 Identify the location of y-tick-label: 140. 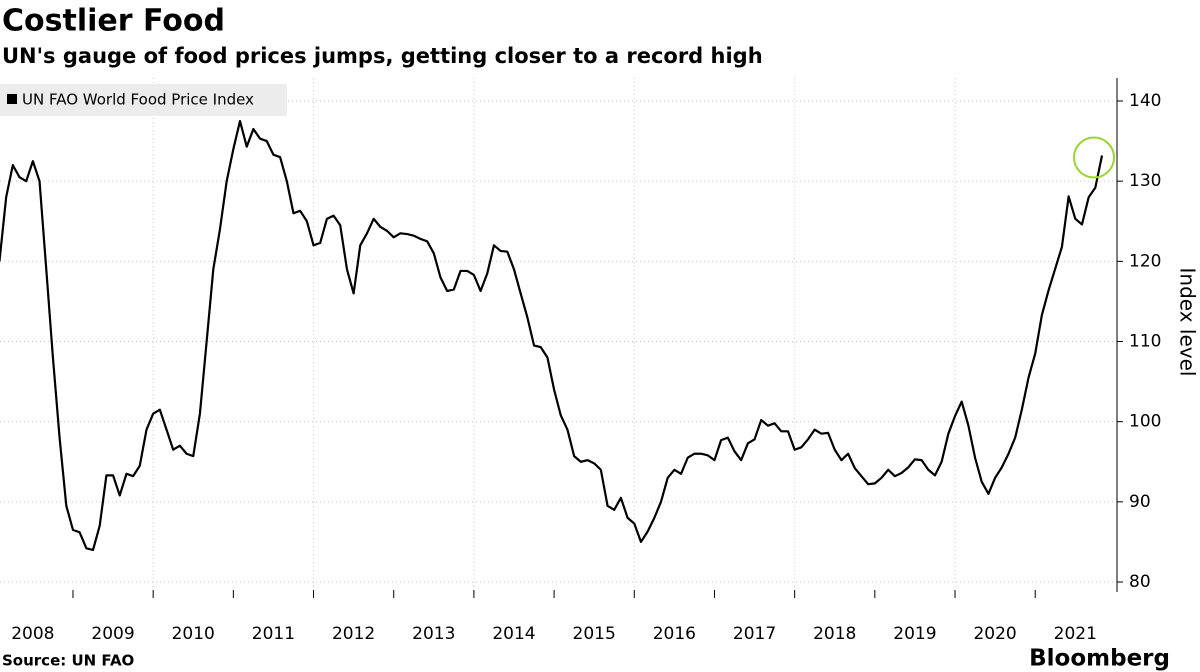
(1145, 101).